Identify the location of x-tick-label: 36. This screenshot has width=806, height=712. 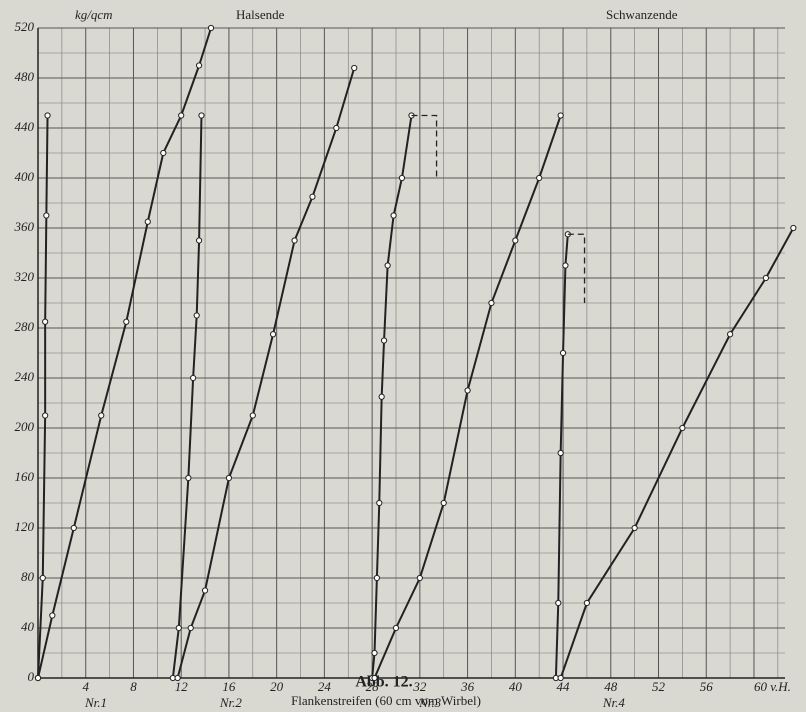
(467, 686).